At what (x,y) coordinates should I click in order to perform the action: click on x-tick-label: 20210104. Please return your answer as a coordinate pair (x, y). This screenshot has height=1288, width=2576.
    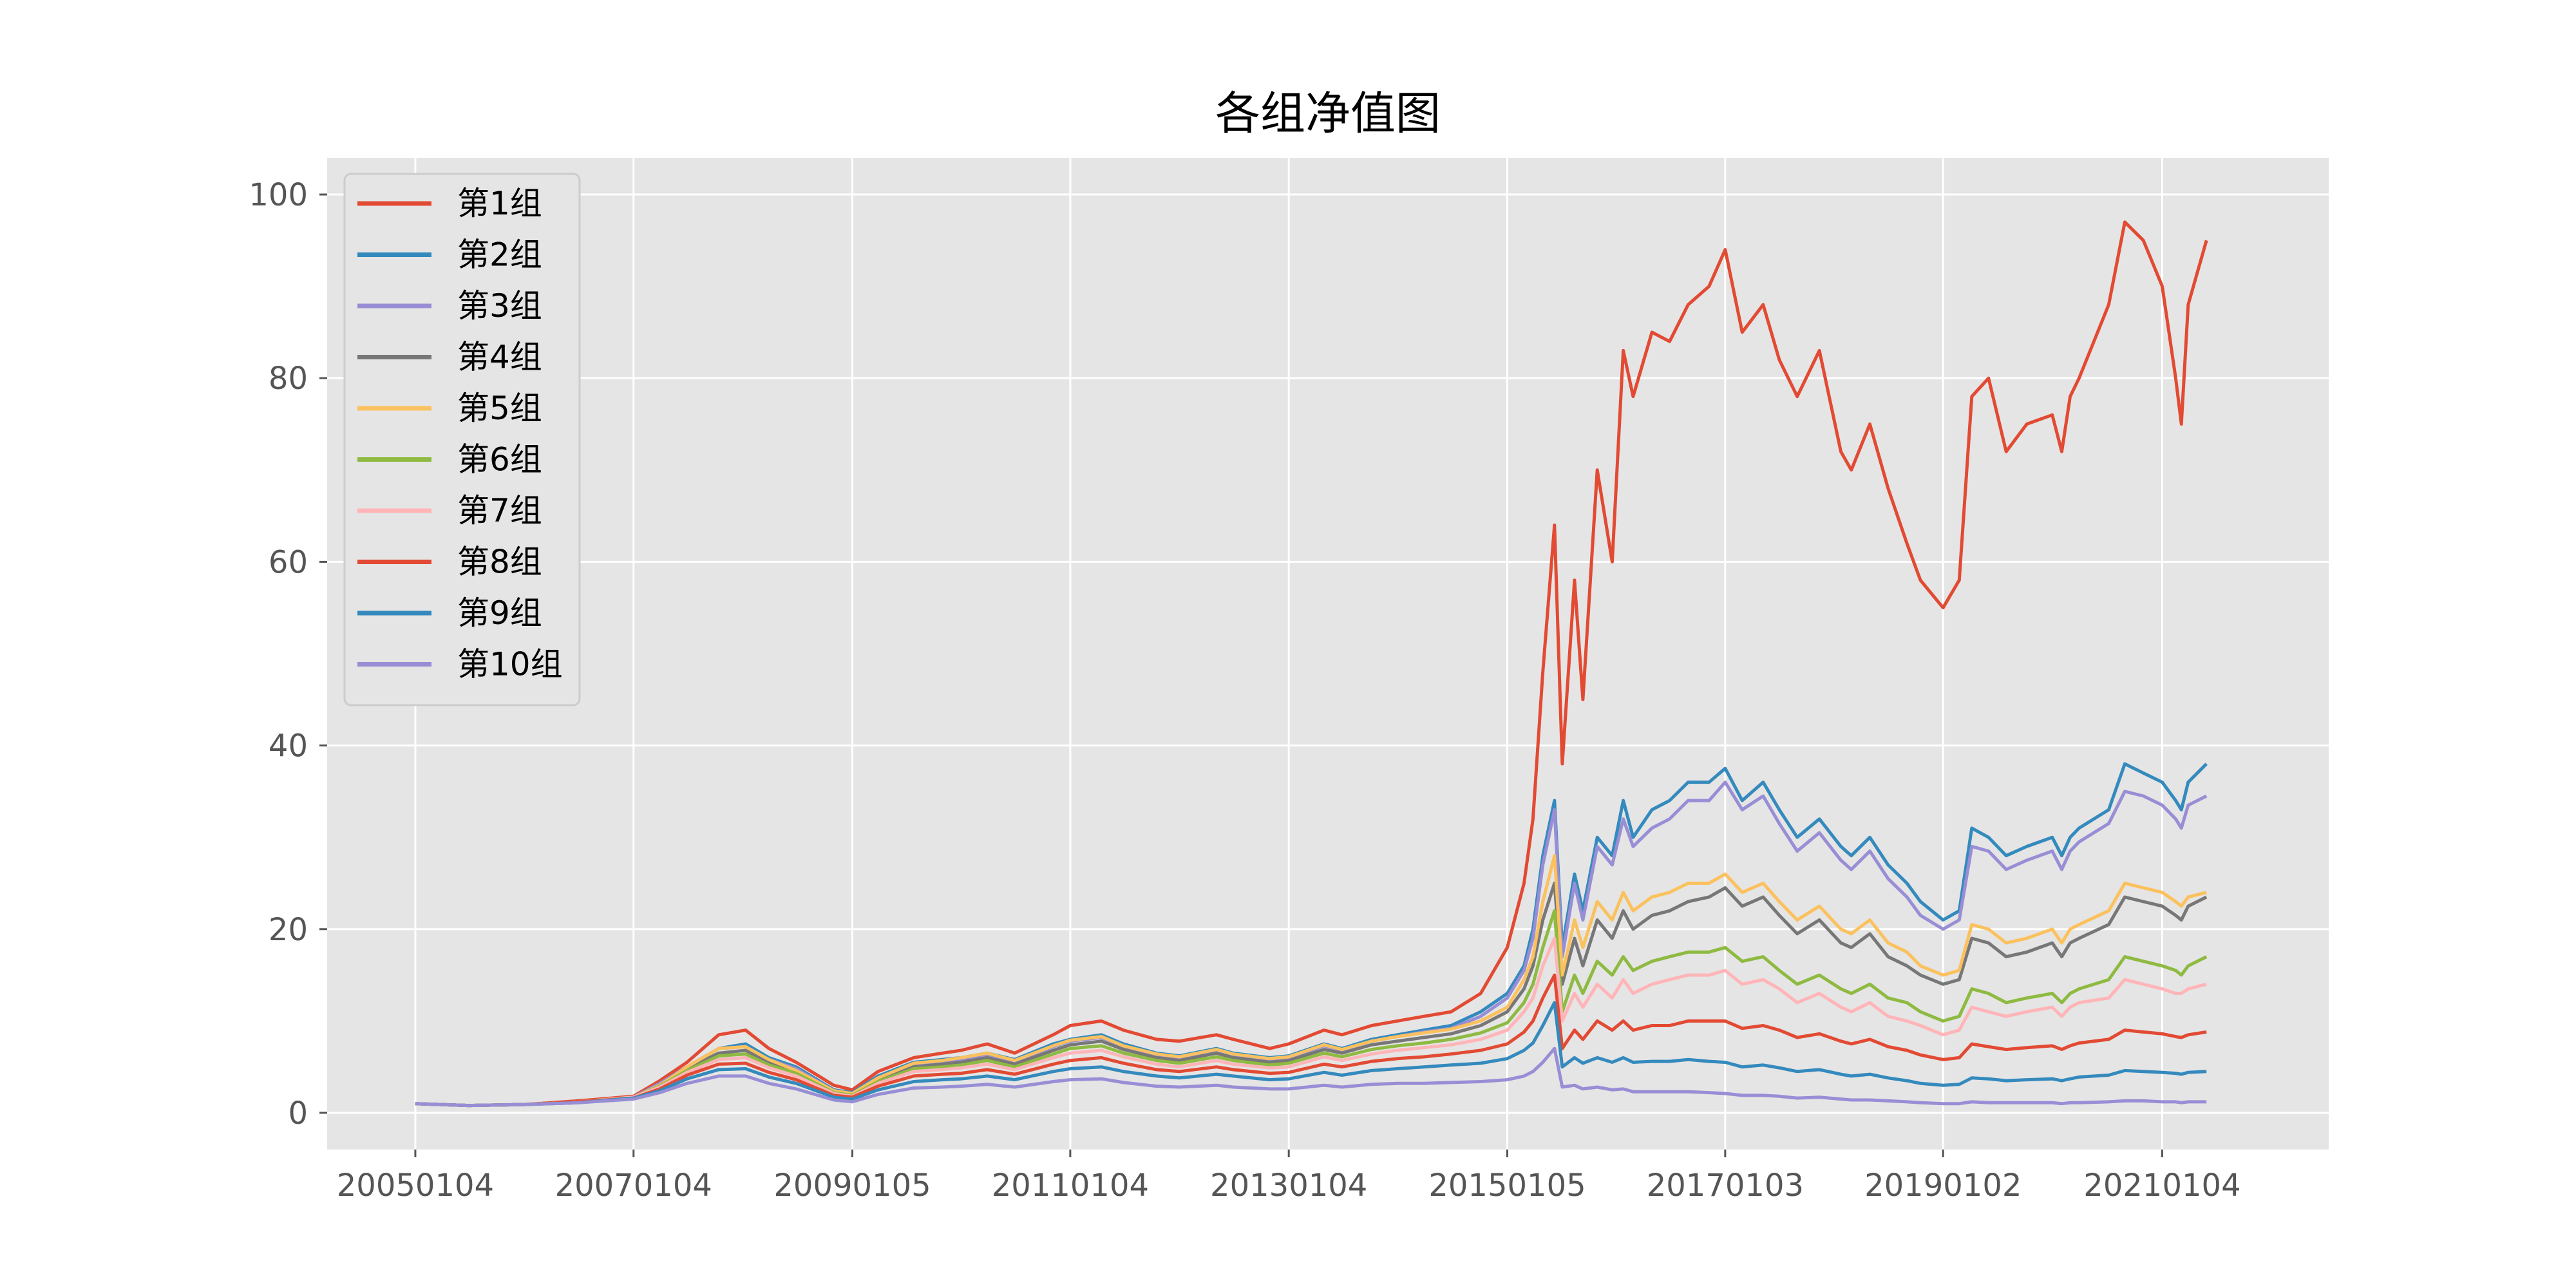
    Looking at the image, I should click on (2161, 1186).